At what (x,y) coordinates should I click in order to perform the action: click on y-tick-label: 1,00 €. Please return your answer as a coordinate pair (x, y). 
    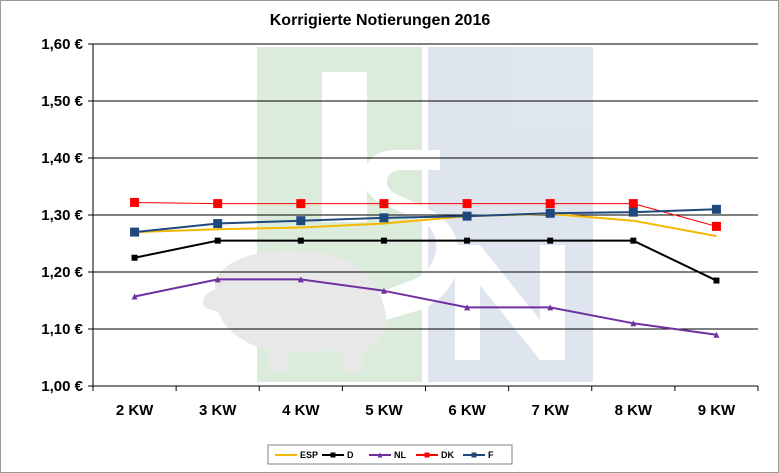
    Looking at the image, I should click on (62, 386).